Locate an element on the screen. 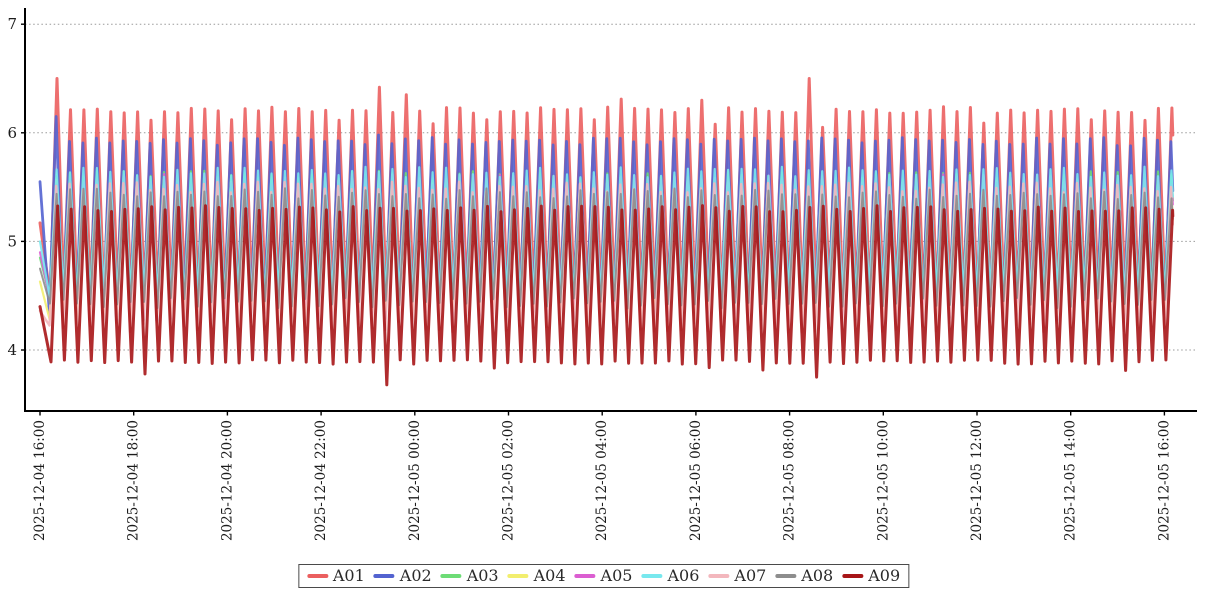 Image resolution: width=1207 pixels, height=600 pixels. x-tick-label: 2025-12-05 02:00 is located at coordinates (509, 480).